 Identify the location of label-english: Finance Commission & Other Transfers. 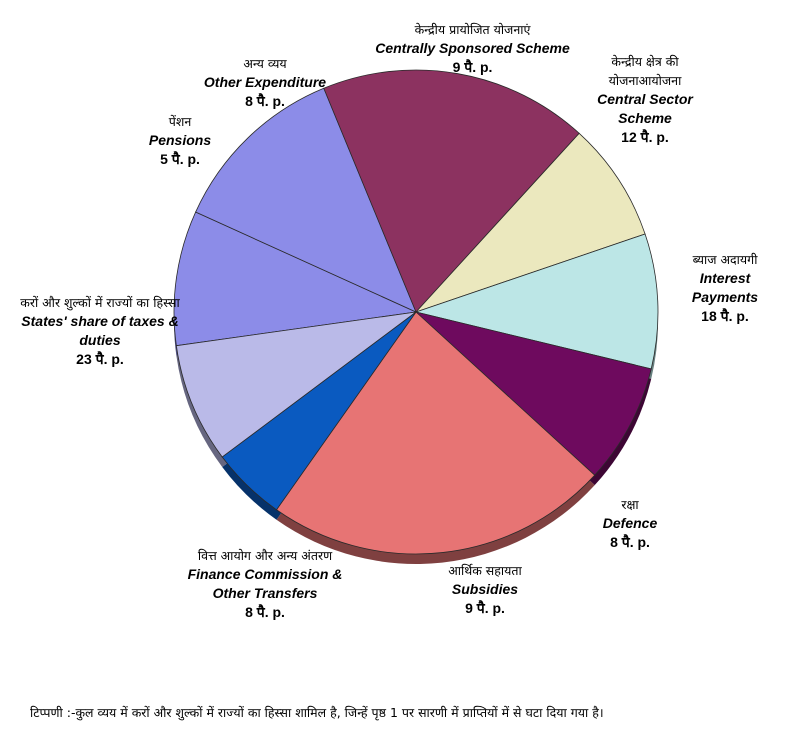
(265, 583).